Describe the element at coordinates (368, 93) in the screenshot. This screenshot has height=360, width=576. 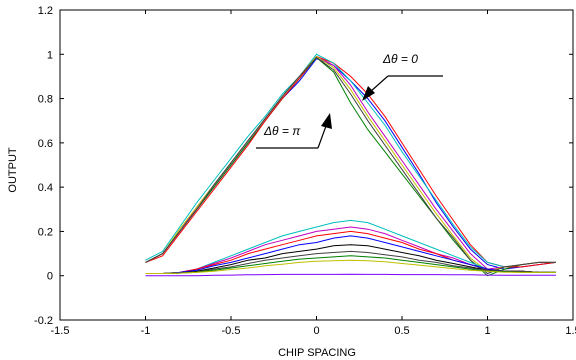
I see `annotation-delta-zero-arrowhead` at that location.